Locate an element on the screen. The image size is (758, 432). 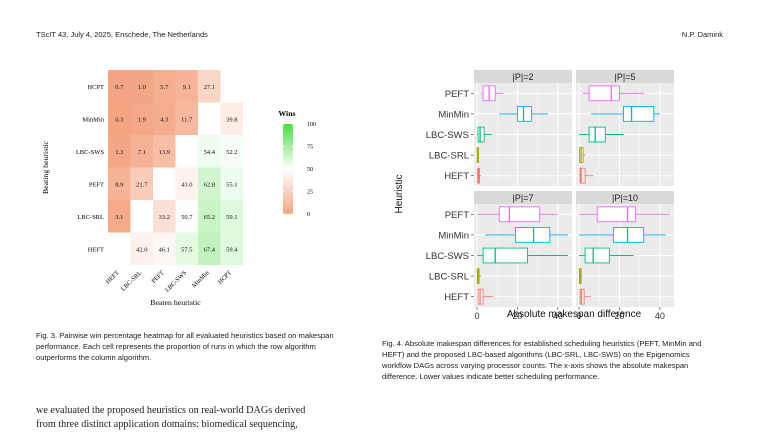
heatmap-cell-value: 5.7 is located at coordinates (164, 87).